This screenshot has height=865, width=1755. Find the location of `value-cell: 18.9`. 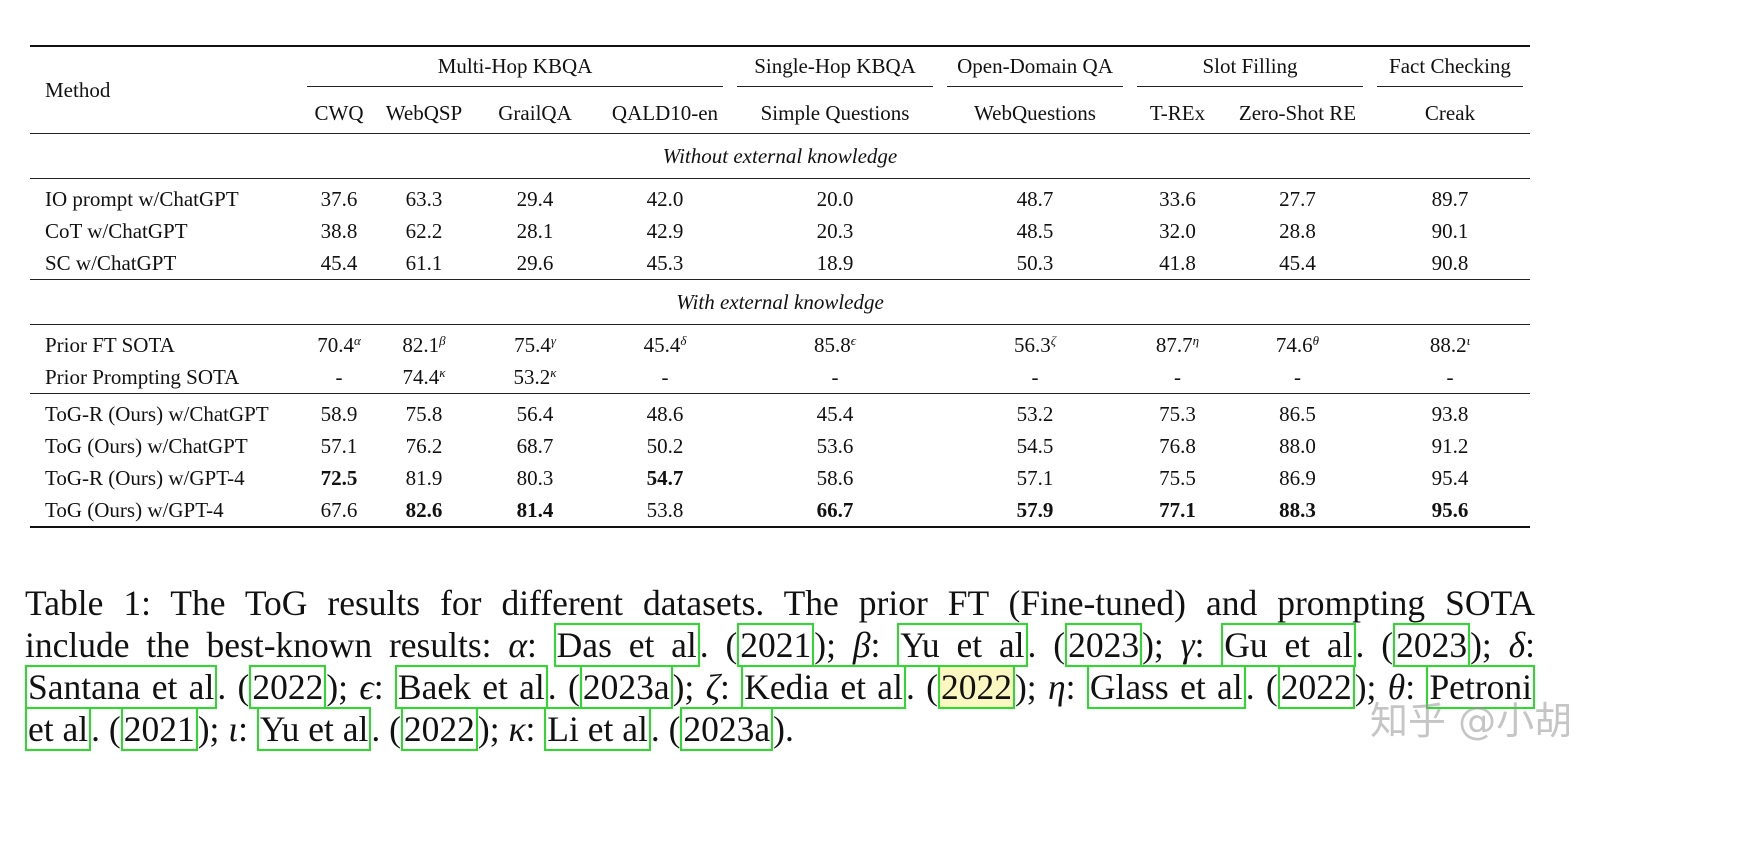

value-cell: 18.9 is located at coordinates (835, 263).